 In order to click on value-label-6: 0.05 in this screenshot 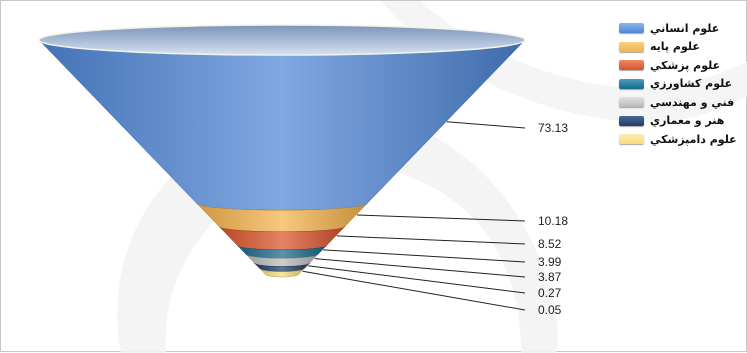, I will do `click(550, 310)`.